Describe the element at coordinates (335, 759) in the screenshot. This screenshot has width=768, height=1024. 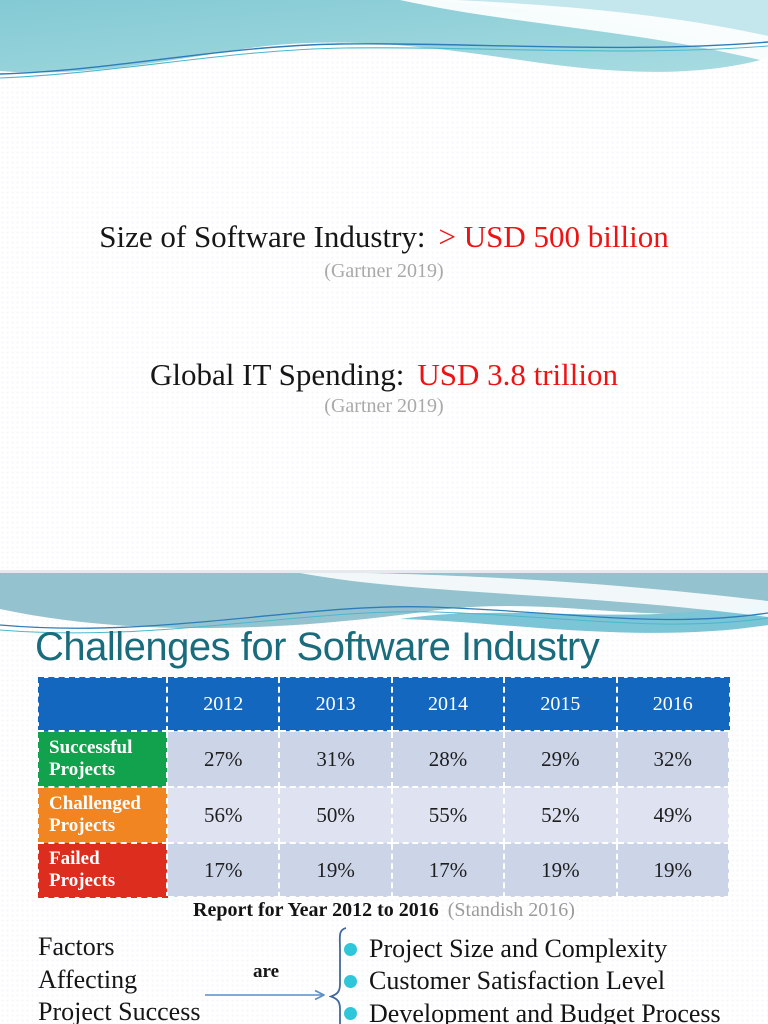
I see `value-cell: 31%` at that location.